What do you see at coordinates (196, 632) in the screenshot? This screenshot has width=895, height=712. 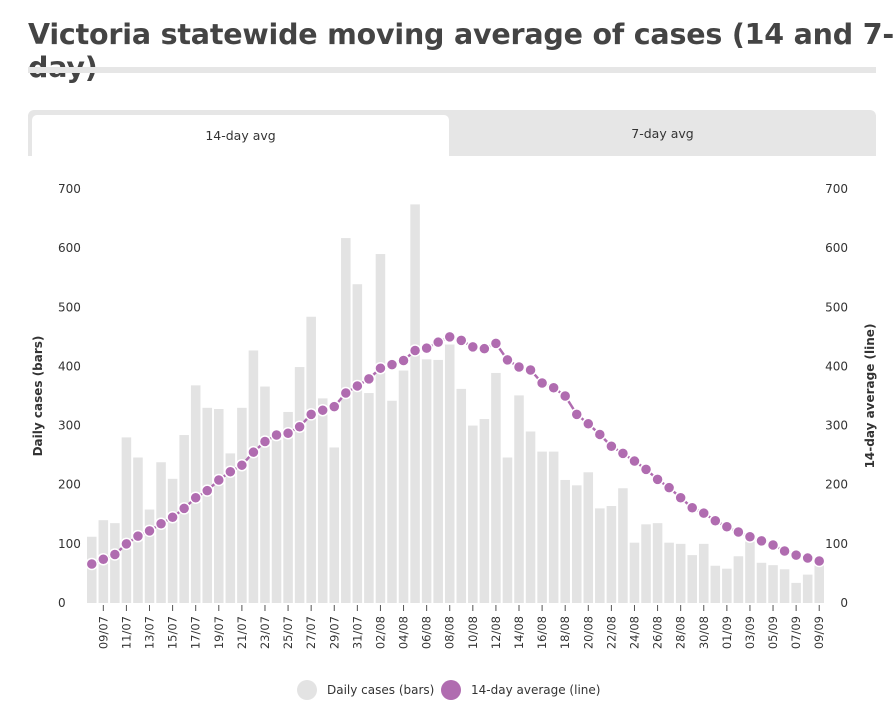 I see `x-tick-label: 17/07` at bounding box center [196, 632].